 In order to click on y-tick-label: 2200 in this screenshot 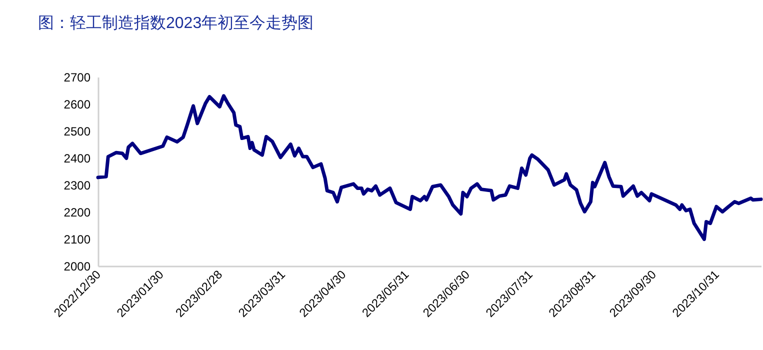, I will do `click(77, 213)`.